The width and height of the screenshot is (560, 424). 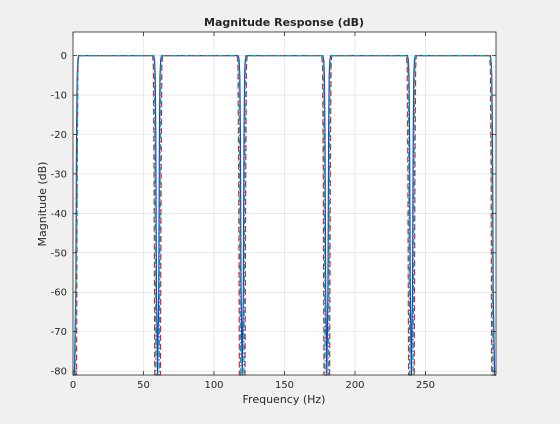 What do you see at coordinates (59, 135) in the screenshot?
I see `y-tick-label: -20` at bounding box center [59, 135].